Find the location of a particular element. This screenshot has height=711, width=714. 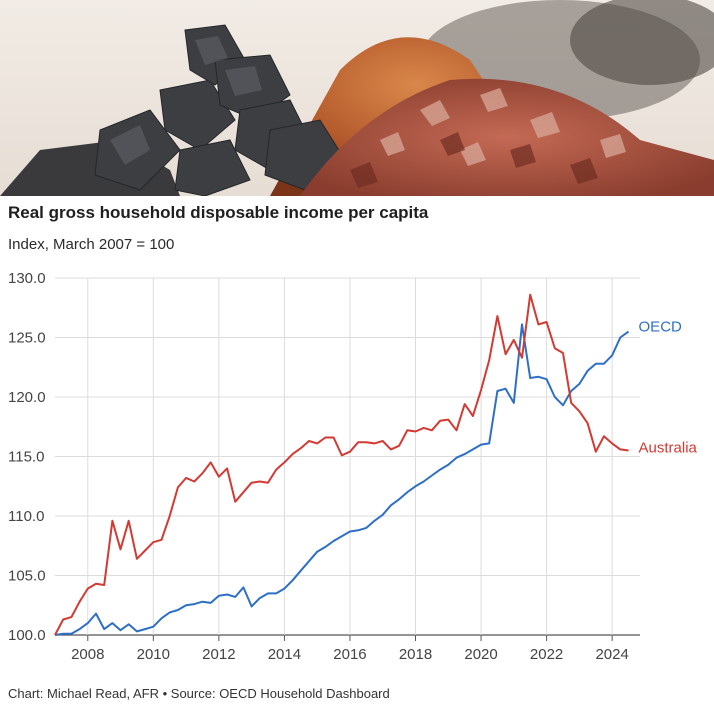

series-label-australia: Australia is located at coordinates (668, 448).